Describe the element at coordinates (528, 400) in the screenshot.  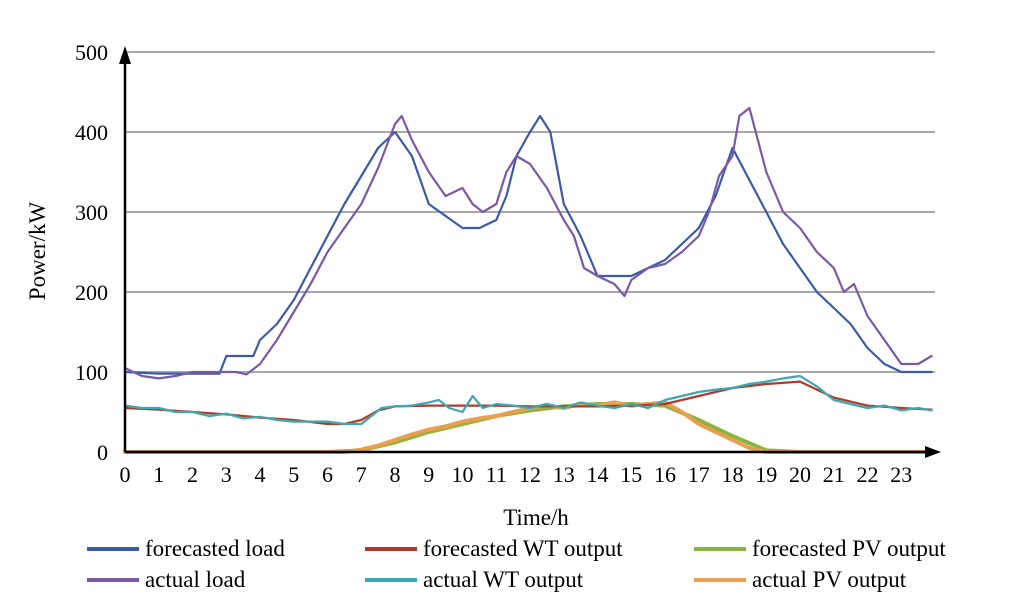
I see `series-line-actual-WT-output` at that location.